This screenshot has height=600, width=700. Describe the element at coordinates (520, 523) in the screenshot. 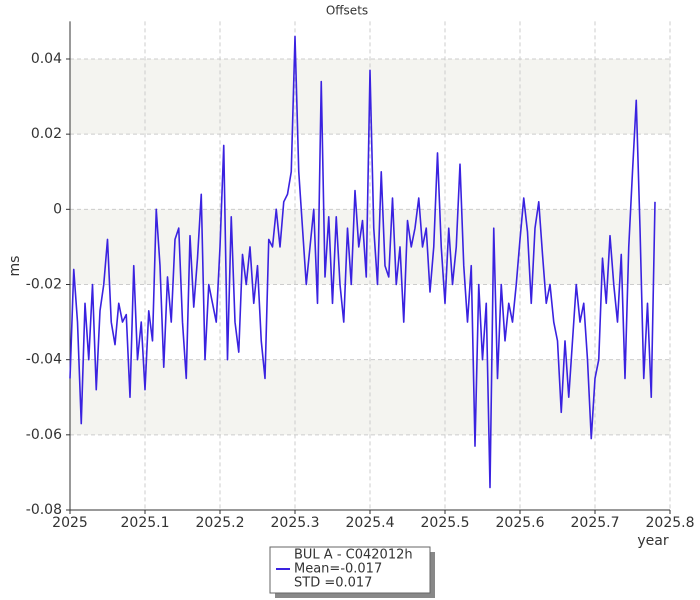

I see `x-tick-label: 2025.6` at that location.